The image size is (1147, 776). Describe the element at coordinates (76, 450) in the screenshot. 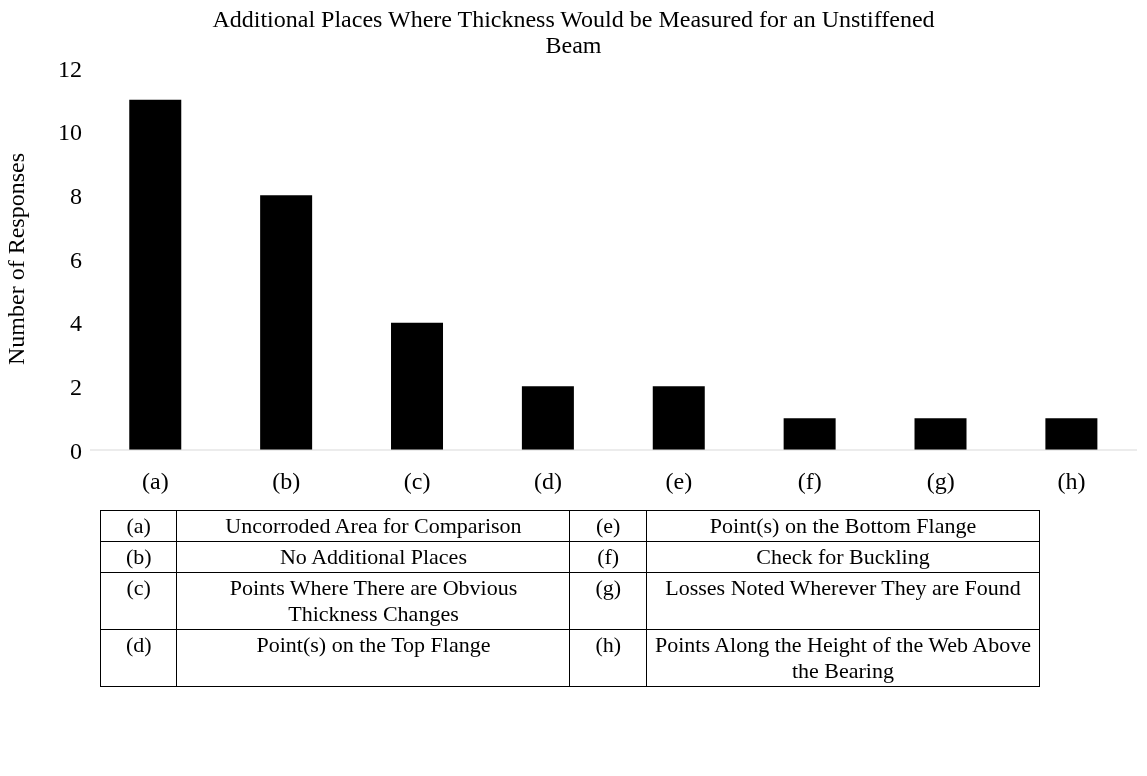

I see `y-tick-label: 0` at that location.